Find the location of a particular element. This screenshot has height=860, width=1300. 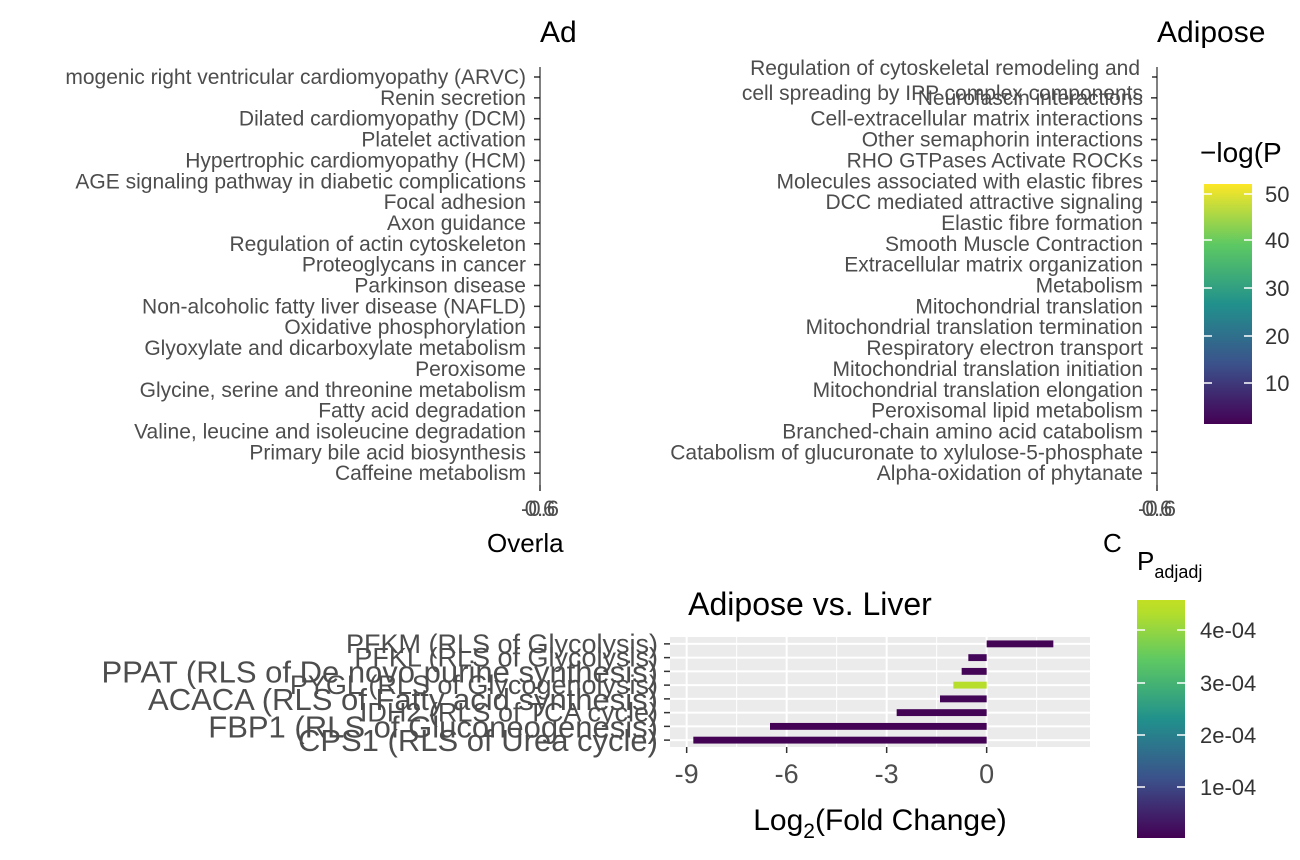

chart-x-ticks: -9 -6 -3 0 is located at coordinates (834, 768).